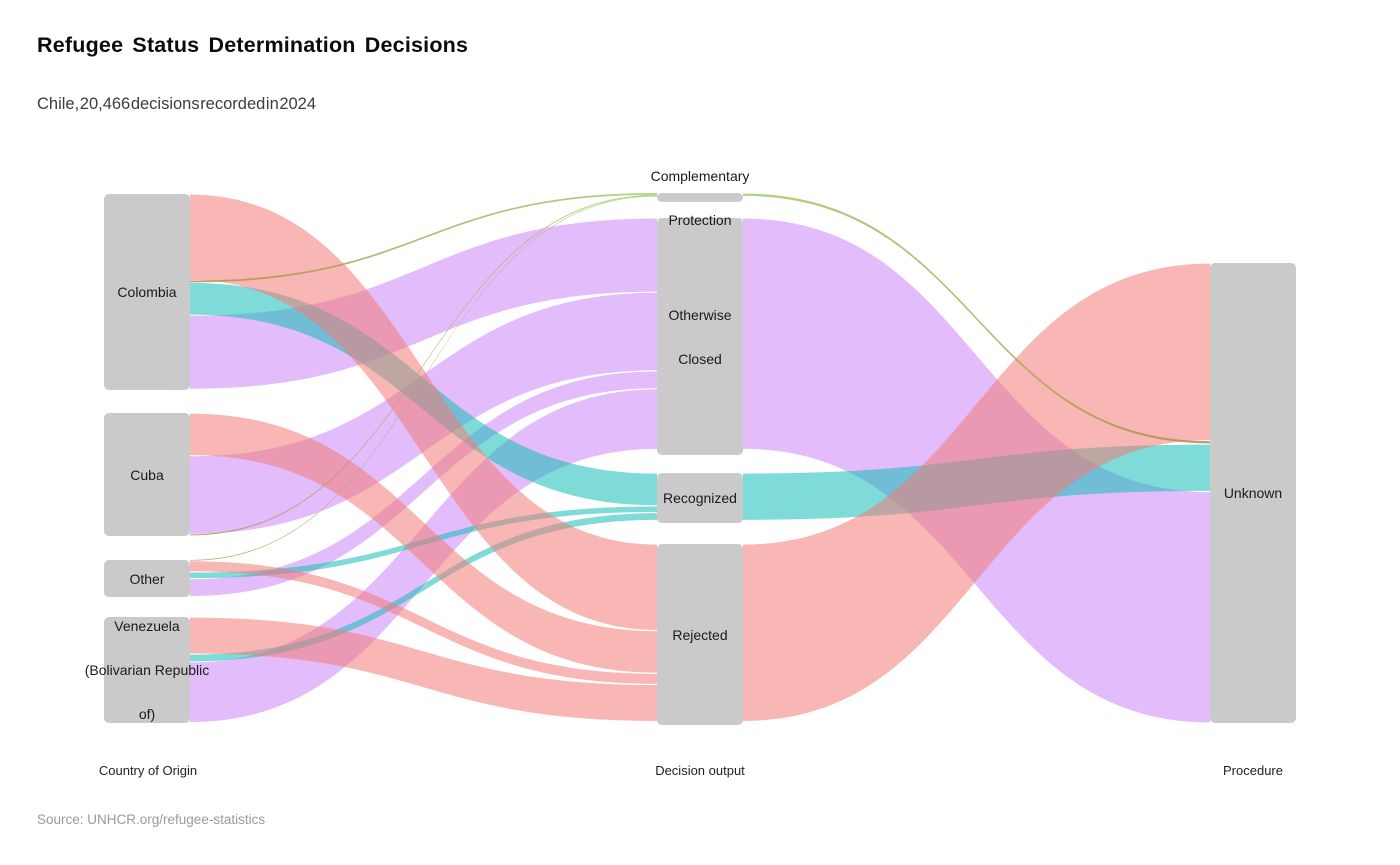 The image size is (1400, 865). Describe the element at coordinates (423, 669) in the screenshot. I see `flow-venezuela-to-rejected` at that location.